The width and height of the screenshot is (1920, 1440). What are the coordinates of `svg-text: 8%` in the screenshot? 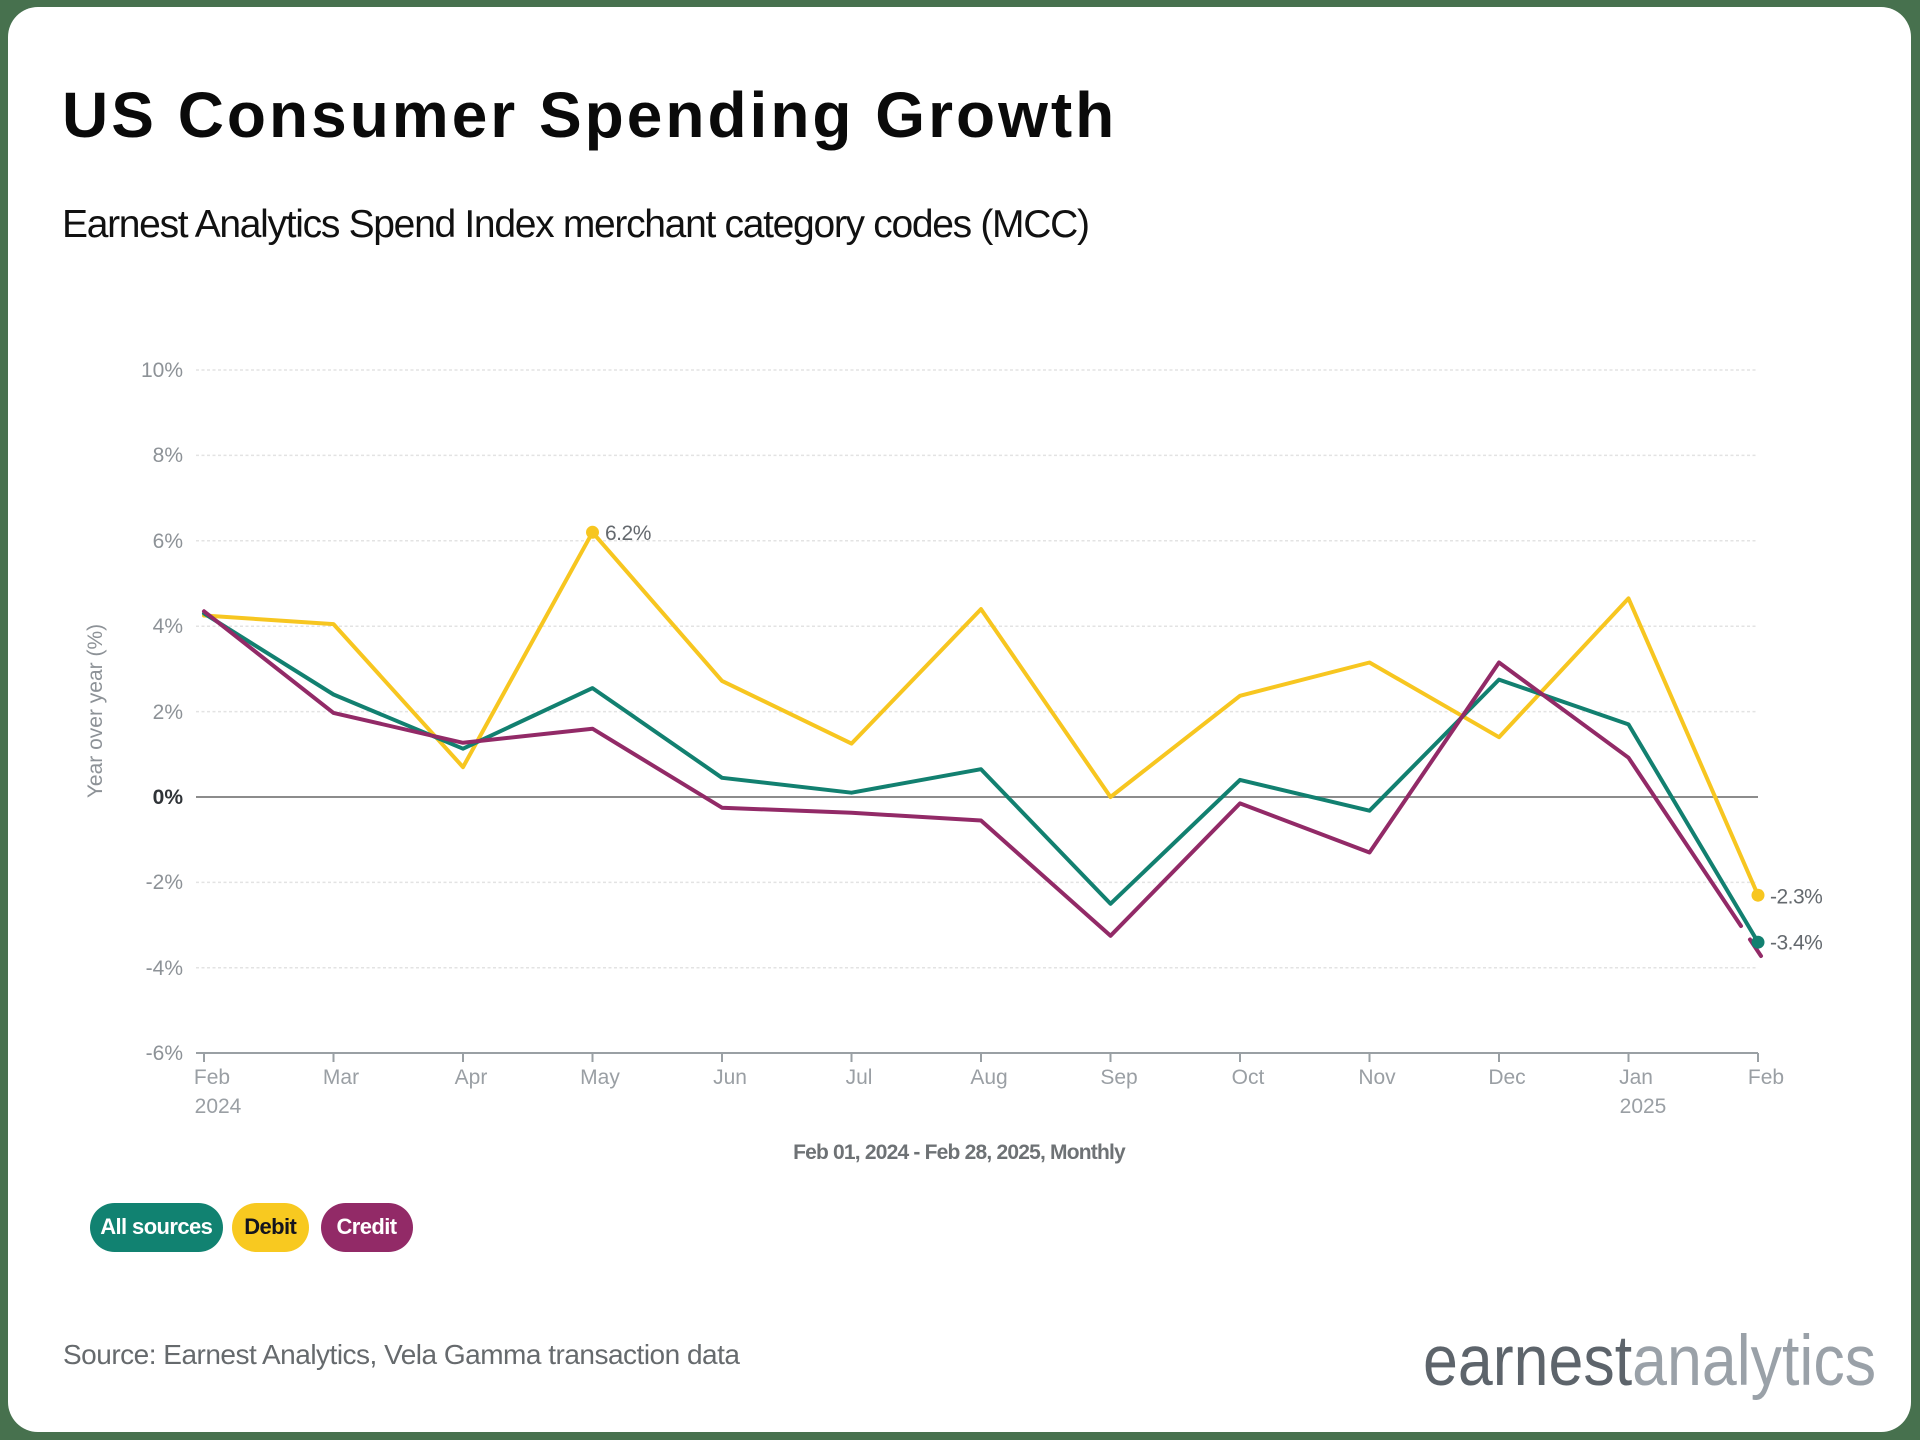 It's located at (168, 455).